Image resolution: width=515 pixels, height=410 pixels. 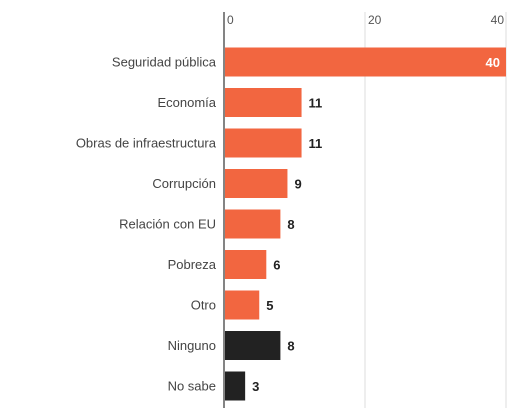 What do you see at coordinates (375, 20) in the screenshot?
I see `tick-label: 20` at bounding box center [375, 20].